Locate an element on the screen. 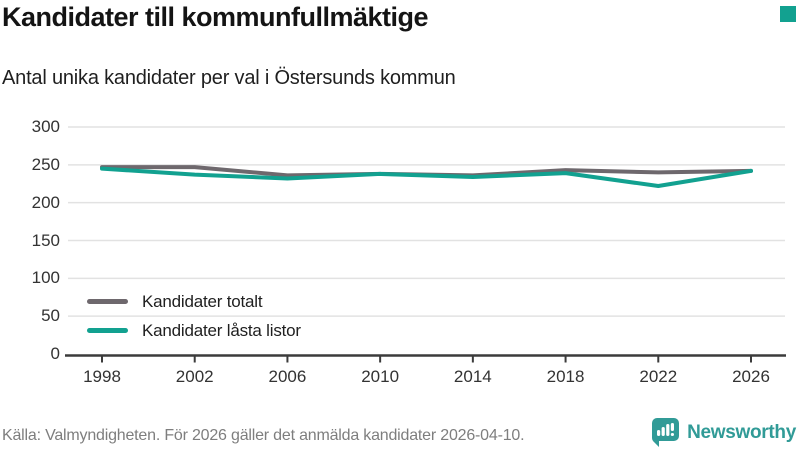  x-tick-label: 1998 is located at coordinates (102, 376).